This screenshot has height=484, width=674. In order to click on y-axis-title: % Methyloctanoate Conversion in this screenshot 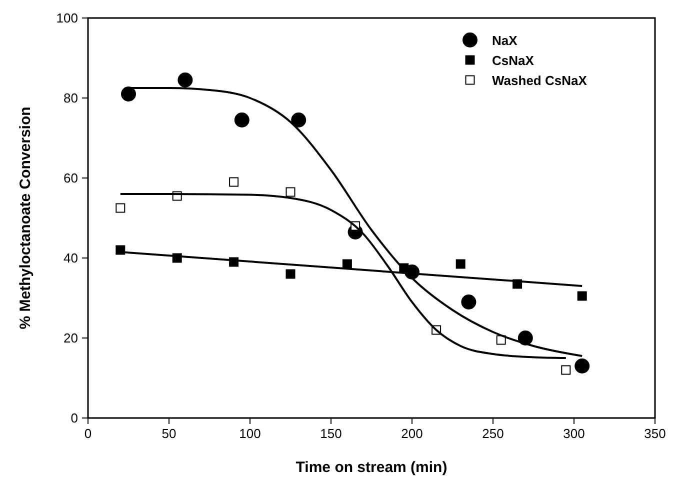, I will do `click(25, 218)`.